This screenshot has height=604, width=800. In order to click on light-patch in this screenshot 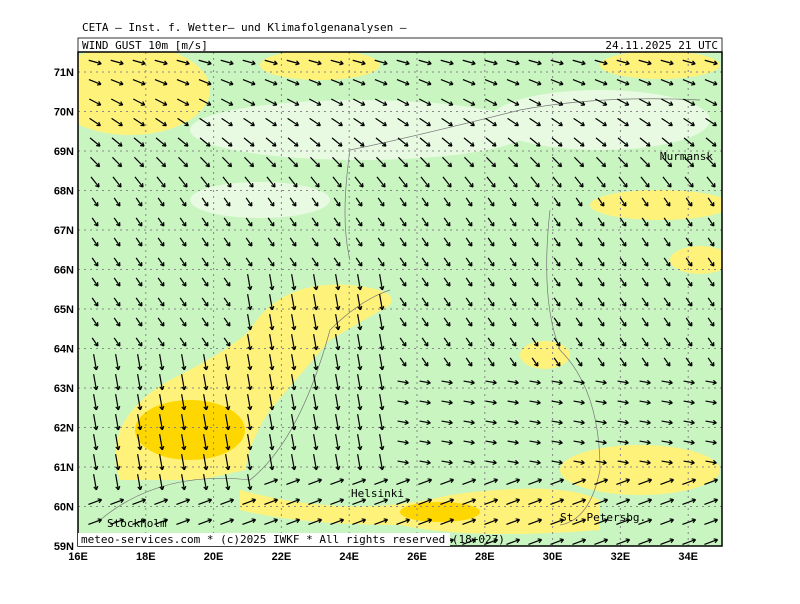, I will do `click(260, 200)`.